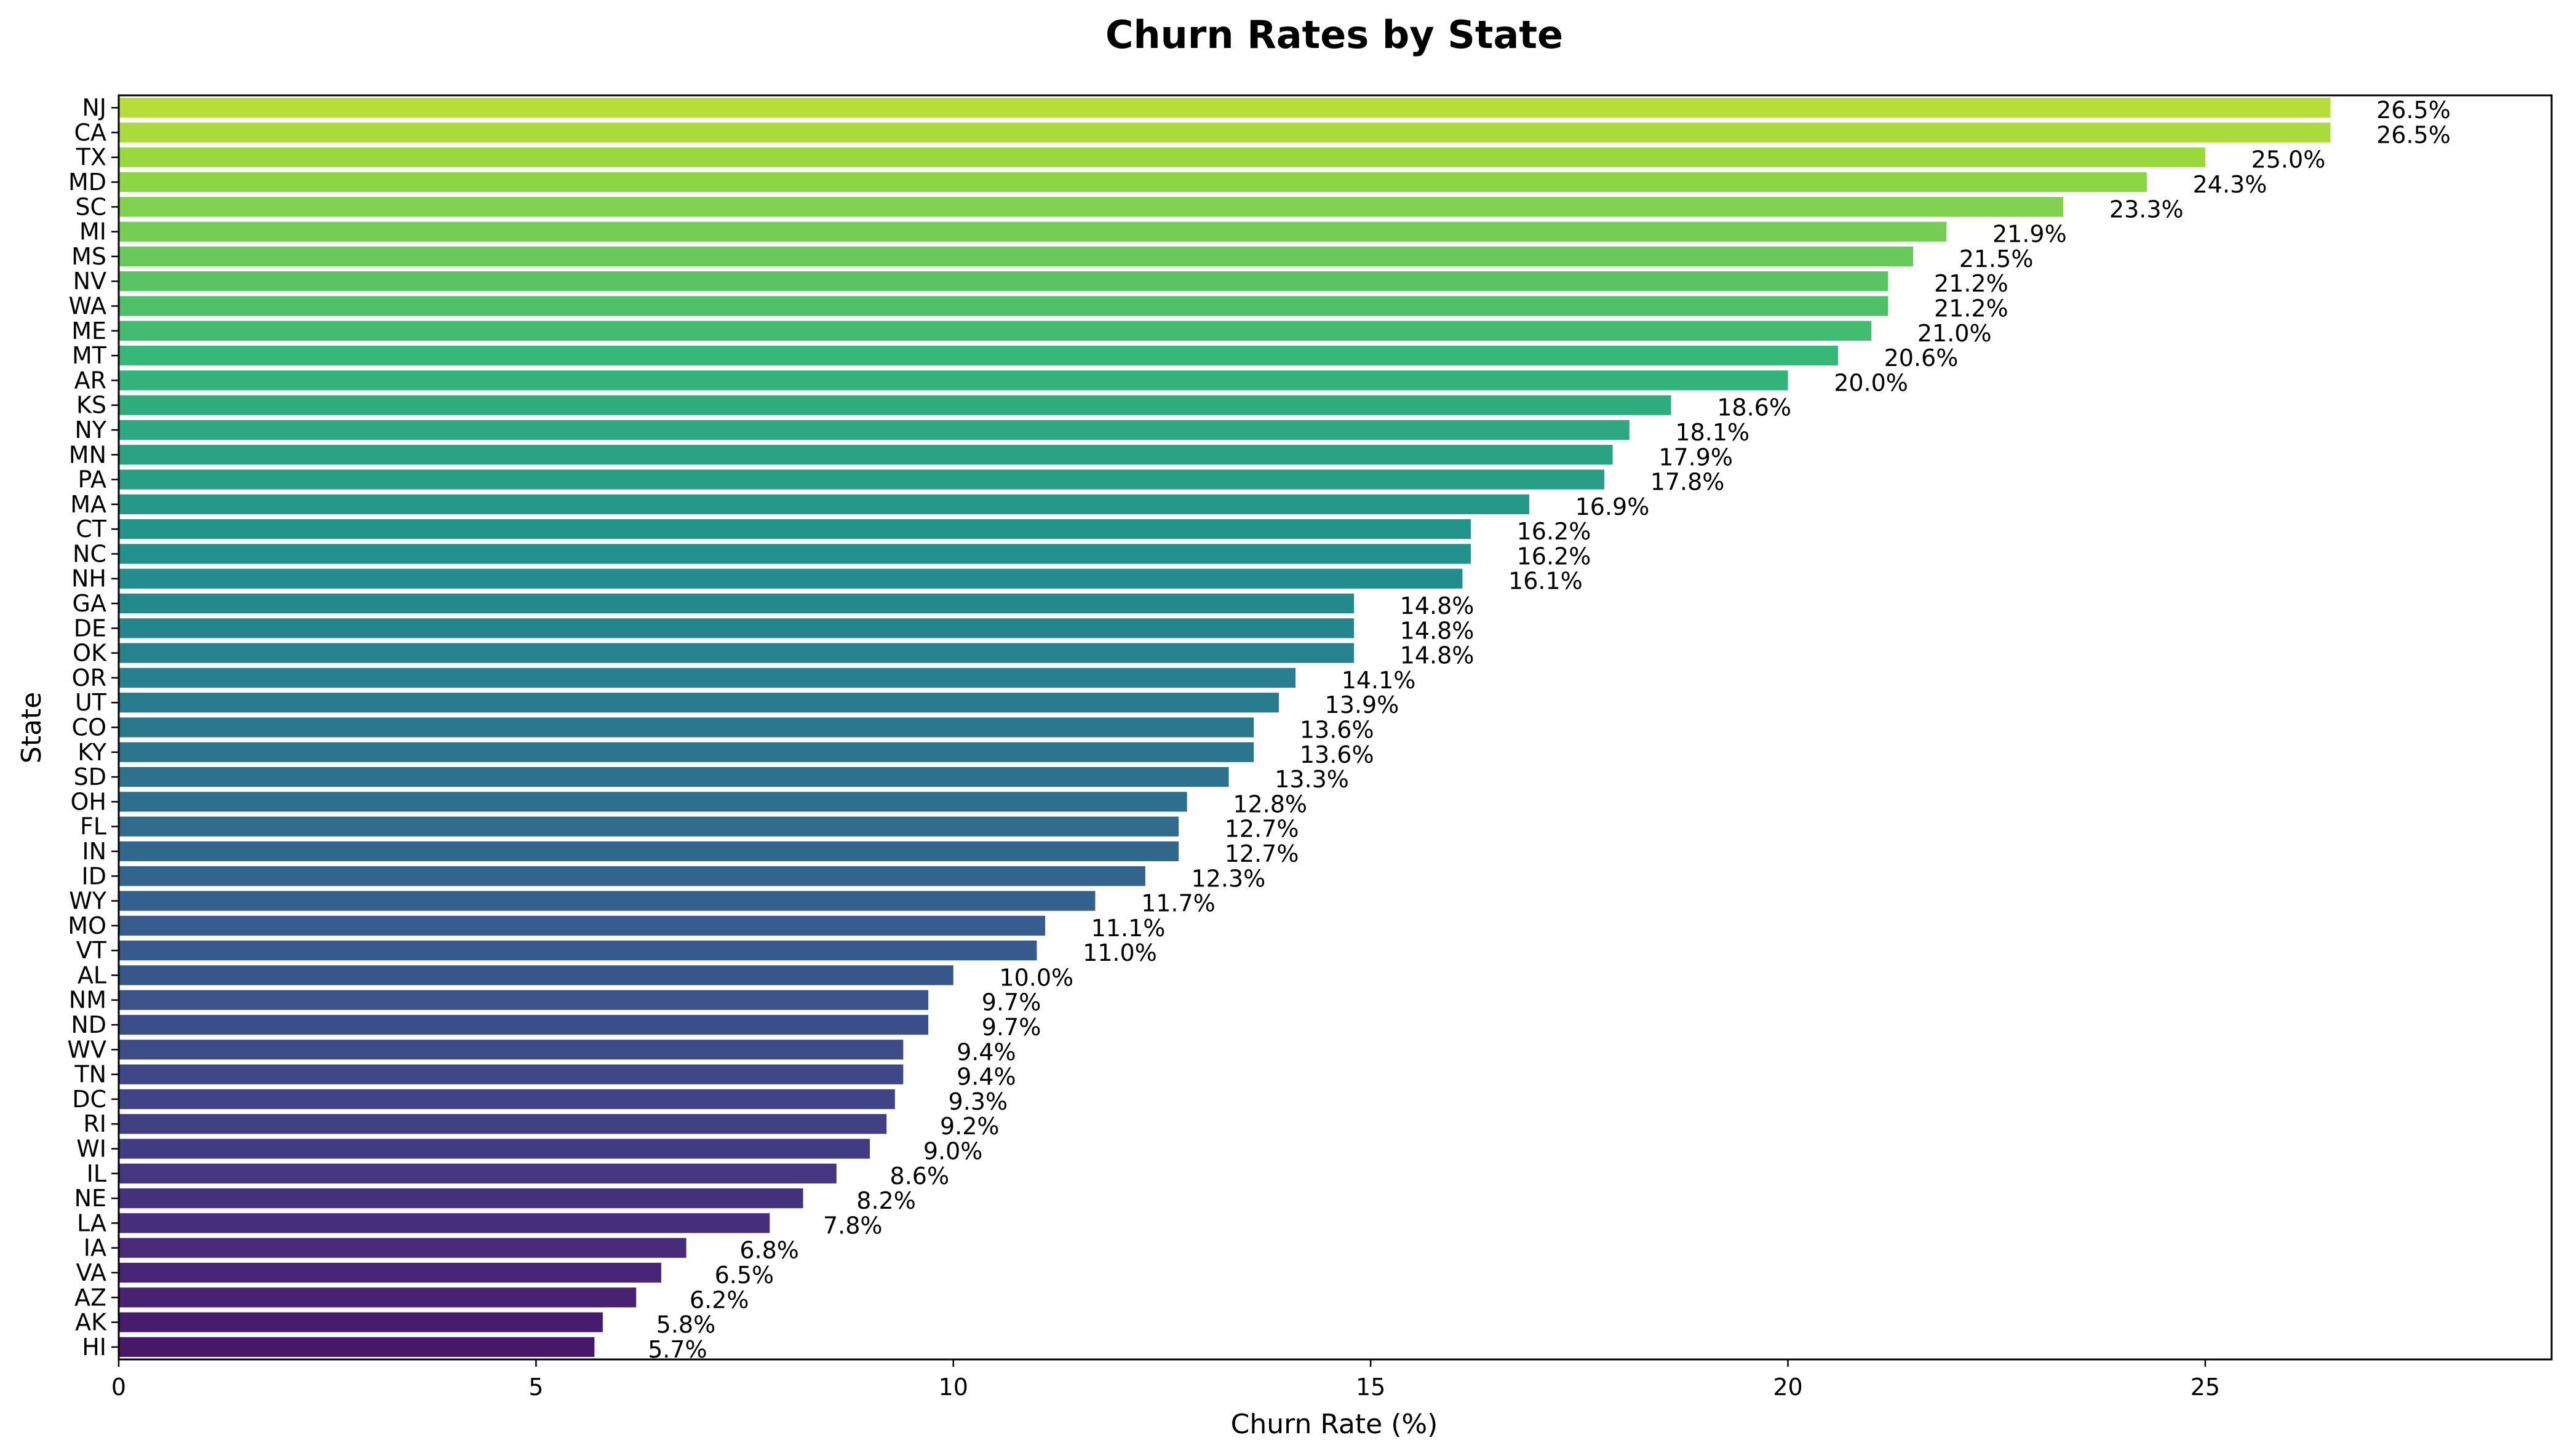 The height and width of the screenshot is (1456, 2567). What do you see at coordinates (118, 1387) in the screenshot?
I see `x-tick-label: 0` at bounding box center [118, 1387].